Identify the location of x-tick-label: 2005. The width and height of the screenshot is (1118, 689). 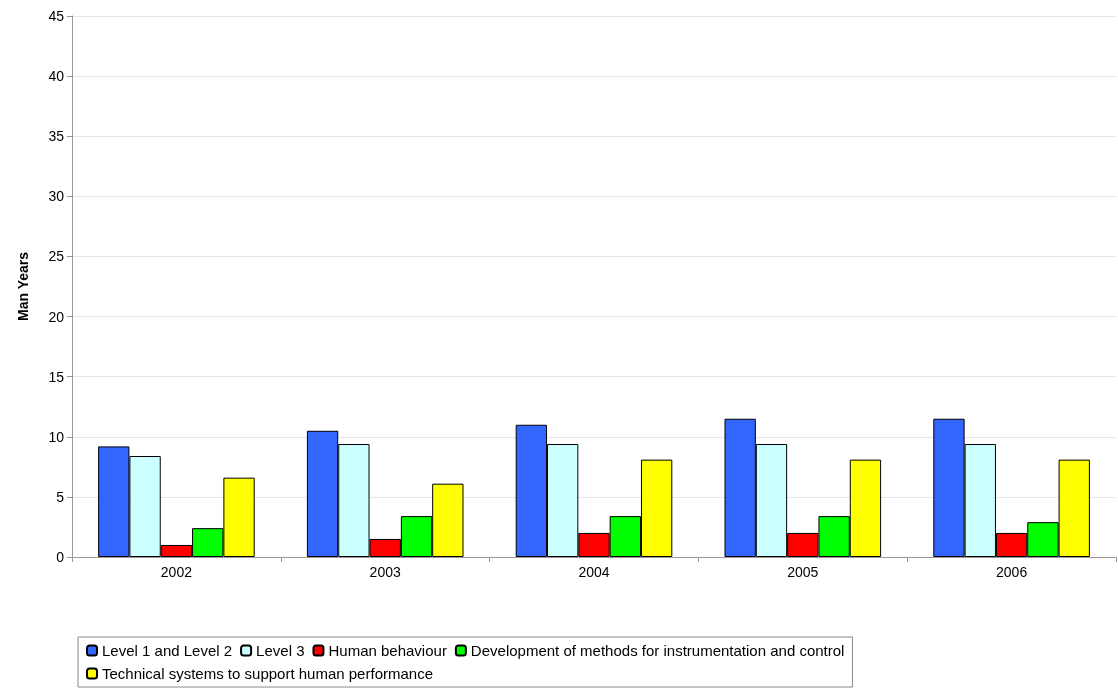
(803, 572).